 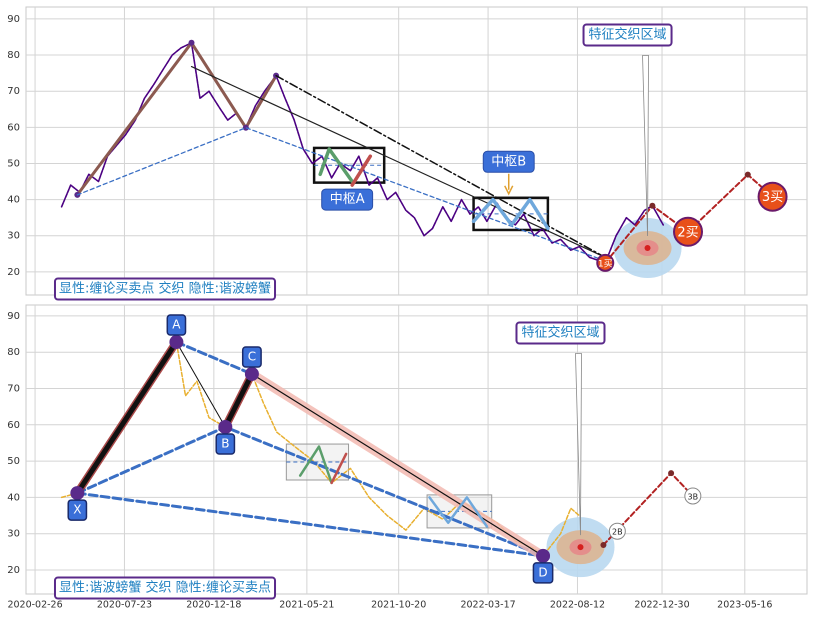 What do you see at coordinates (213, 605) in the screenshot?
I see `x-tick-label: 2020-12-18` at bounding box center [213, 605].